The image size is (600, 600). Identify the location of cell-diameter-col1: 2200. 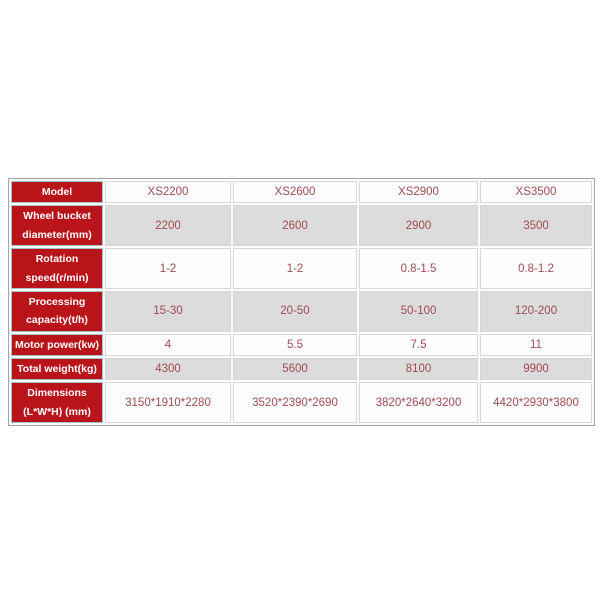
(168, 226).